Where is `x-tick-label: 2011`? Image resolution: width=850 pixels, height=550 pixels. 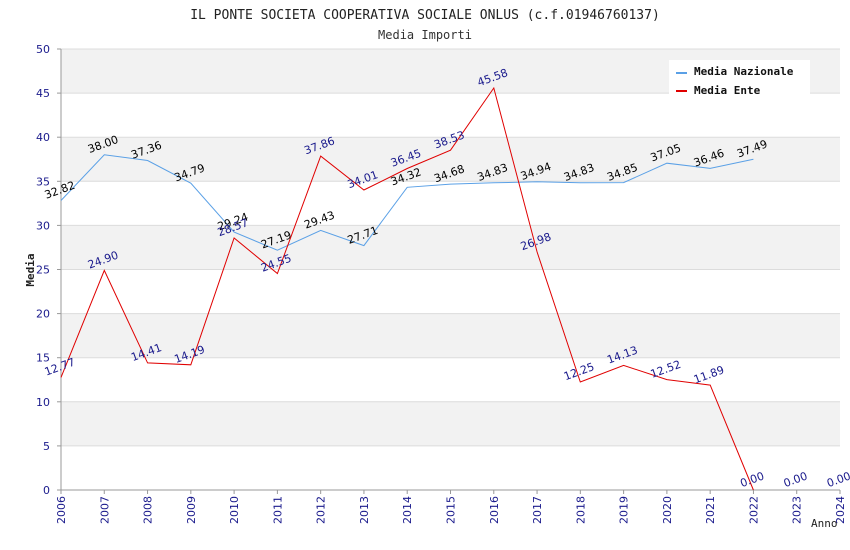
x-tick-label: 2011 is located at coordinates (277, 510).